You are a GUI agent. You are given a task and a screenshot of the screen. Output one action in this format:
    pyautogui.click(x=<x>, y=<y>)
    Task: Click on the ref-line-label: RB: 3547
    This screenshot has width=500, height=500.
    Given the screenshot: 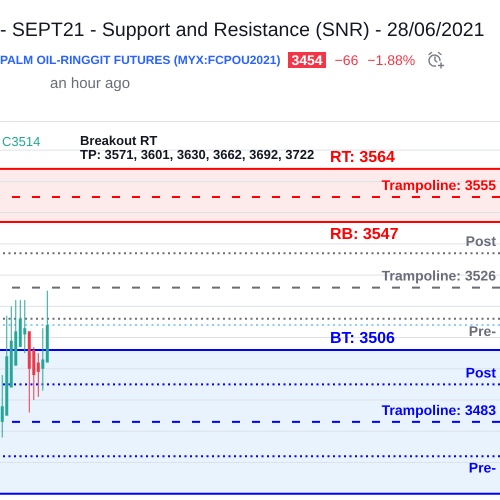 What is the action you would take?
    pyautogui.click(x=364, y=234)
    